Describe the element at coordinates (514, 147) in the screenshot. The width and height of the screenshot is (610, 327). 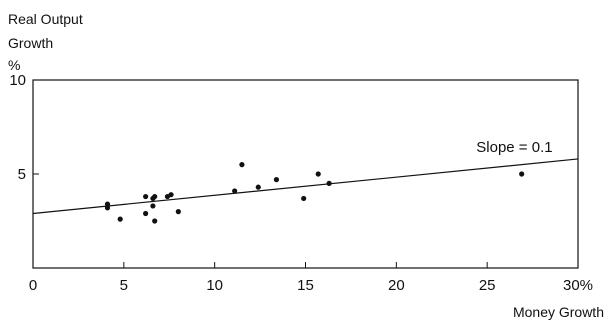
I see `slope-annotation: Slope = 0.1` at that location.